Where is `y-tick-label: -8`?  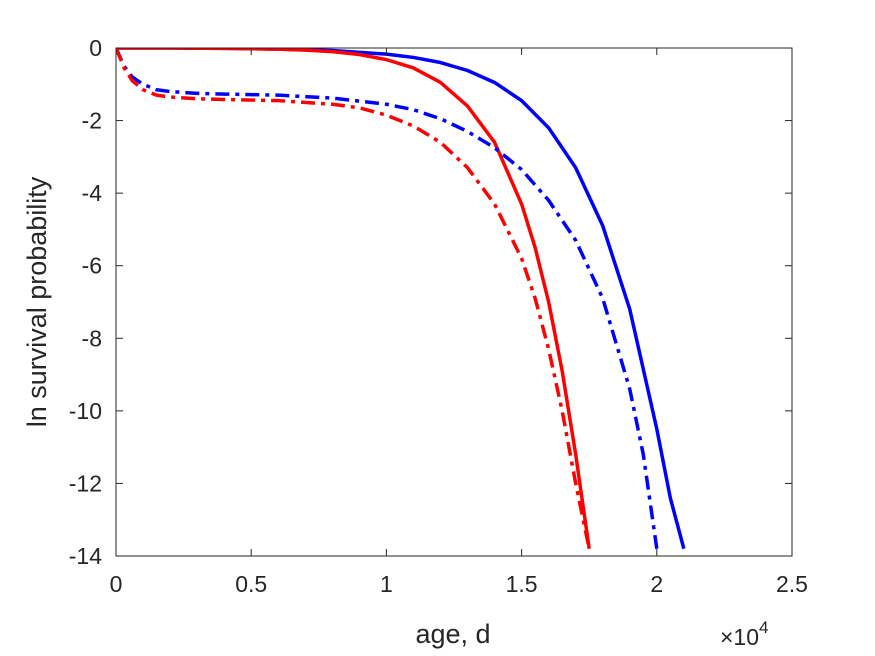 y-tick-label: -8 is located at coordinates (92, 338).